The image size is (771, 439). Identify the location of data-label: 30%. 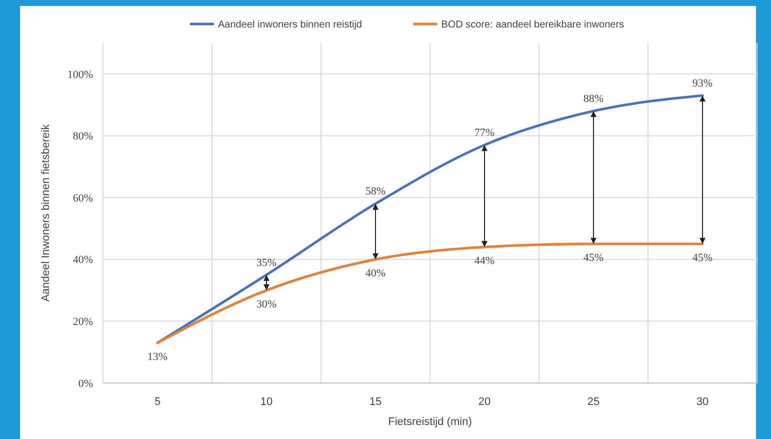
(266, 304).